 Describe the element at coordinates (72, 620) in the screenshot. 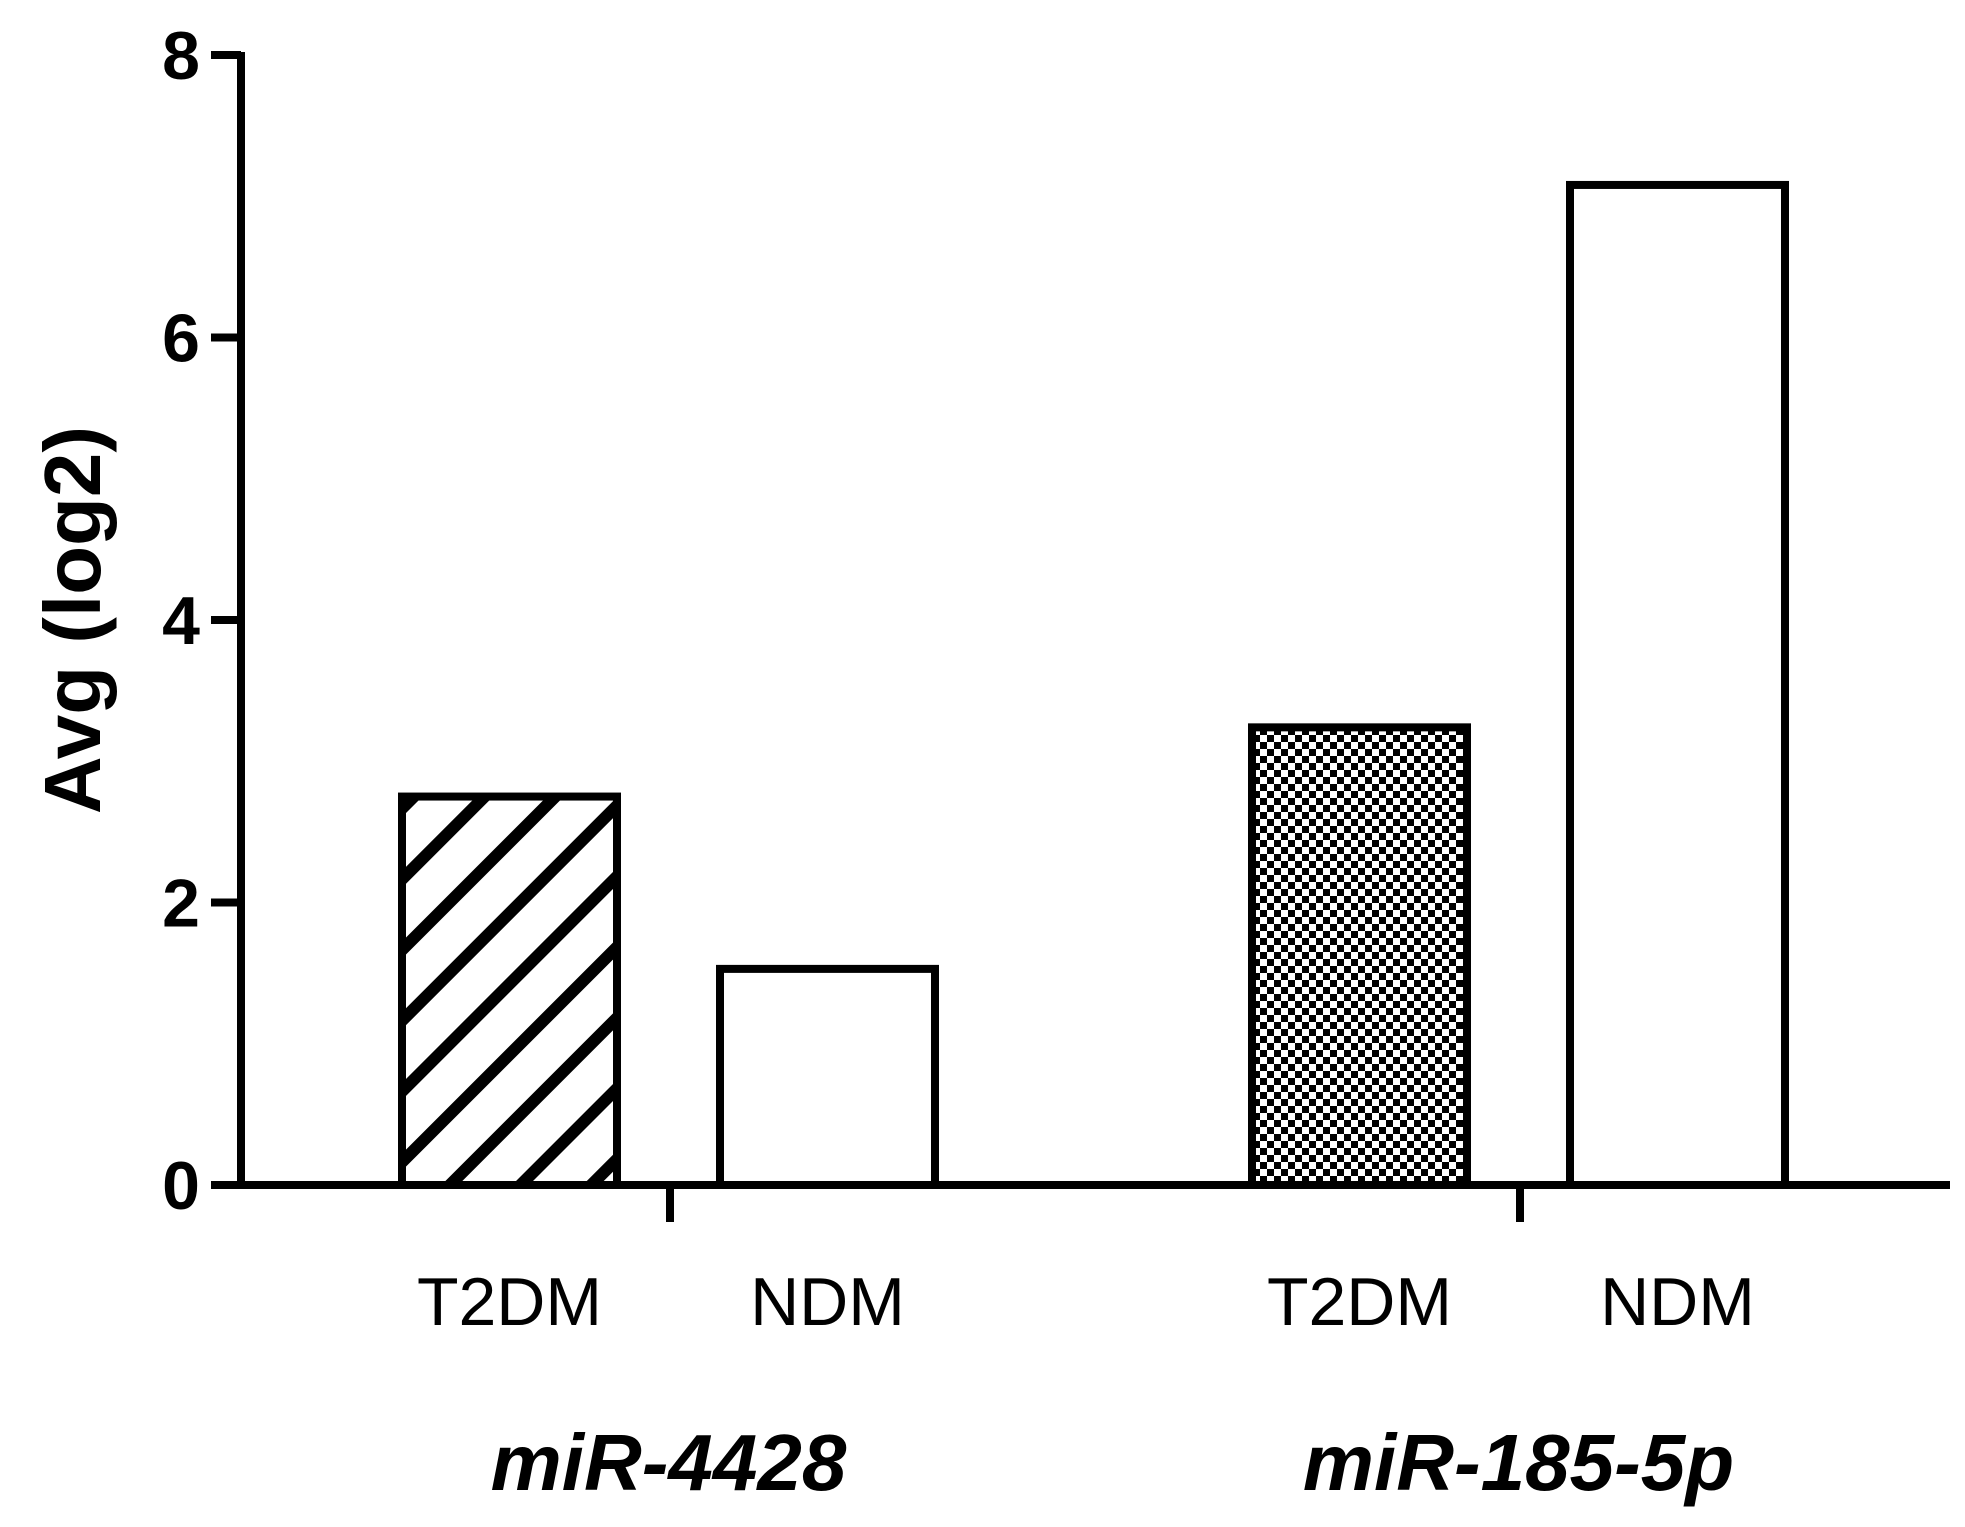

I see `y-axis-title: Avg (log2)` at that location.